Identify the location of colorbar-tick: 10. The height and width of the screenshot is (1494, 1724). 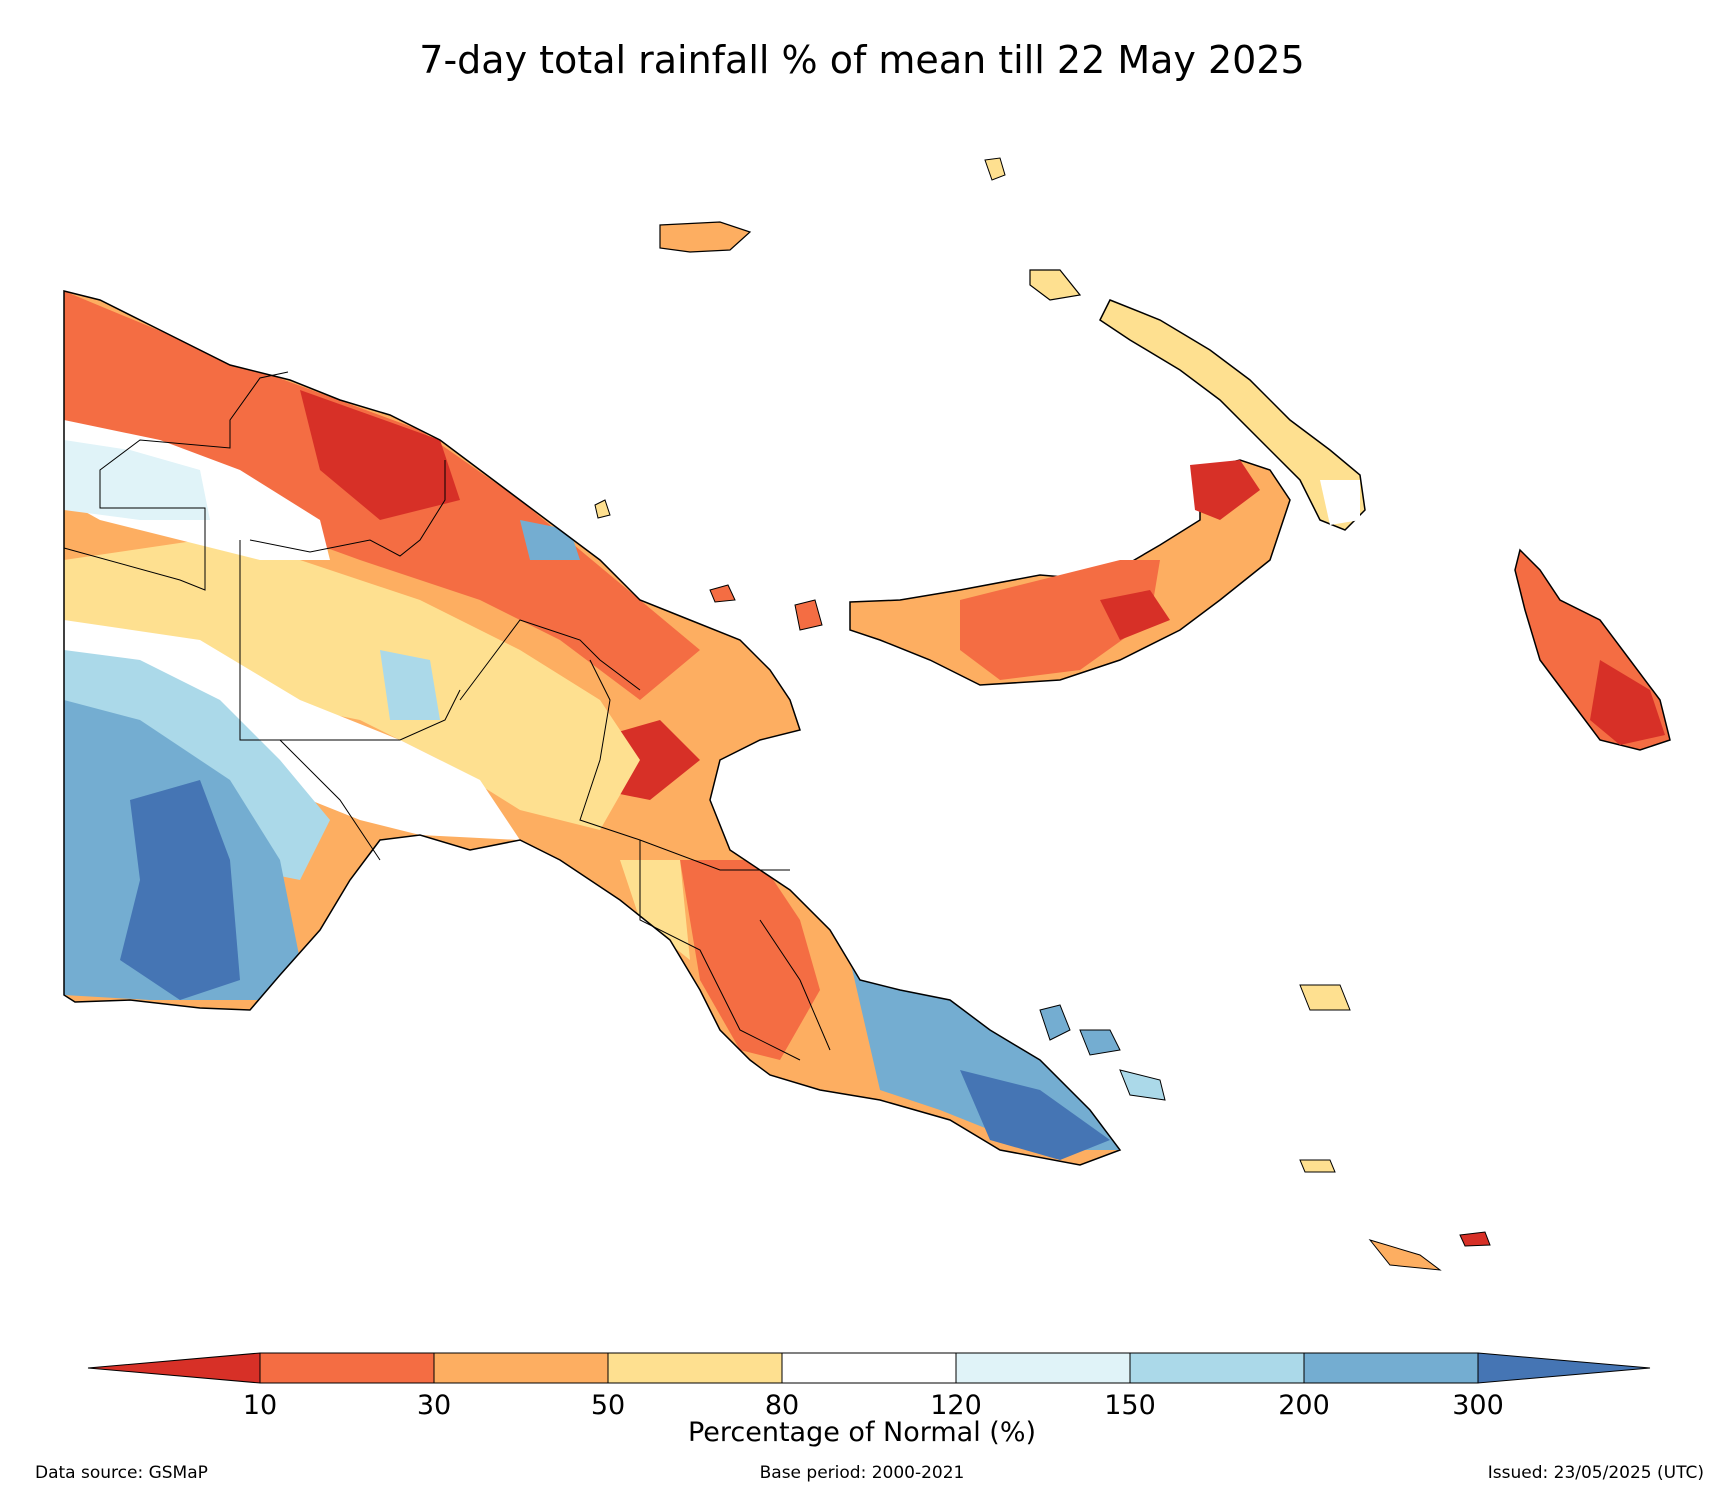
(260, 1405).